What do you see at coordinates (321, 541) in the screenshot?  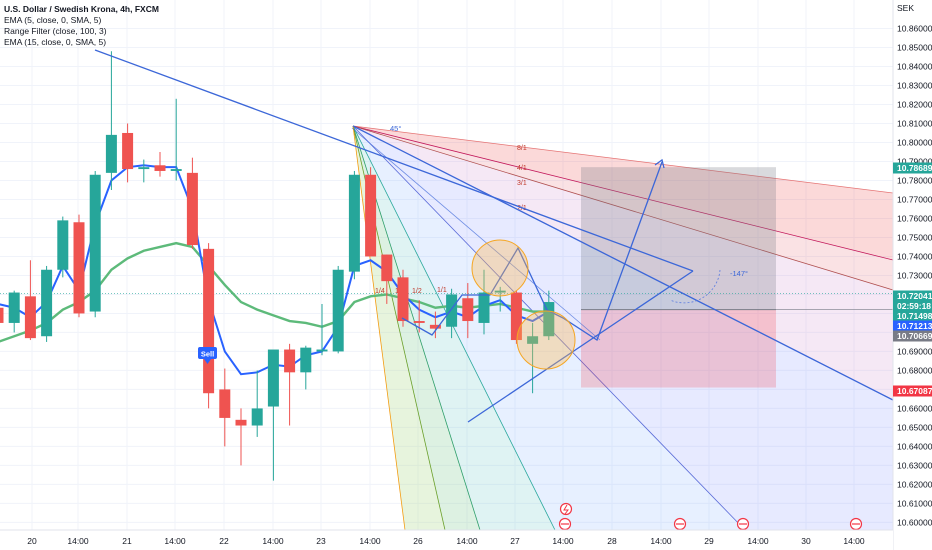 I see `time-tick-label: 23` at bounding box center [321, 541].